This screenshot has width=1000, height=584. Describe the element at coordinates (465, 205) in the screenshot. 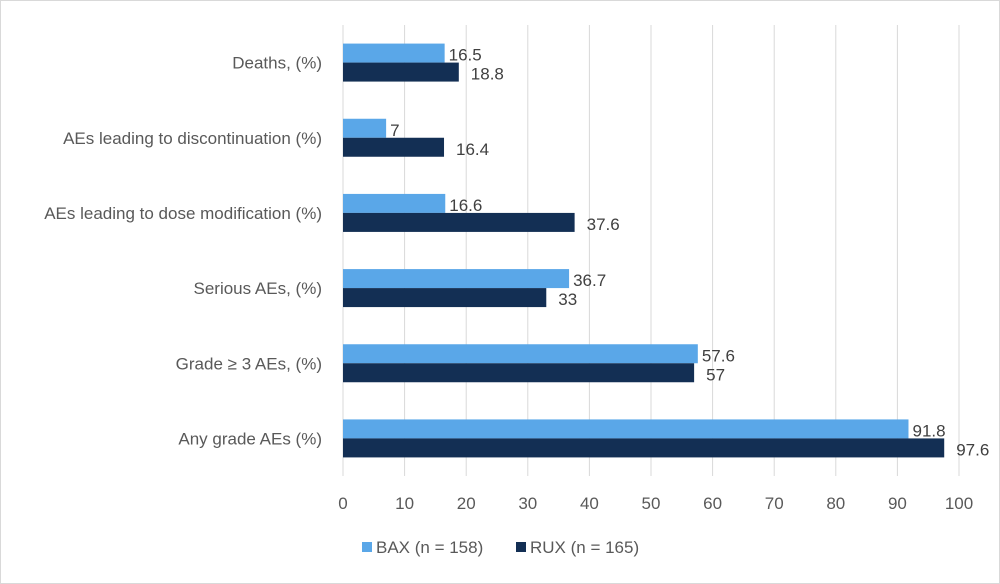

I see `data-label: 16.6` at that location.